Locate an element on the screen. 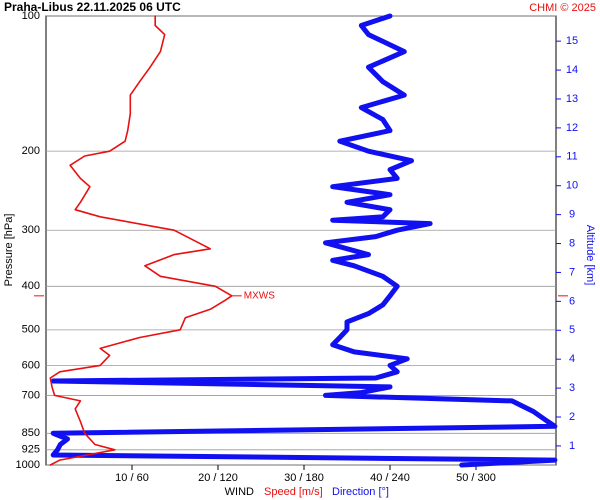  direction-label: Direction [°] is located at coordinates (360, 492).